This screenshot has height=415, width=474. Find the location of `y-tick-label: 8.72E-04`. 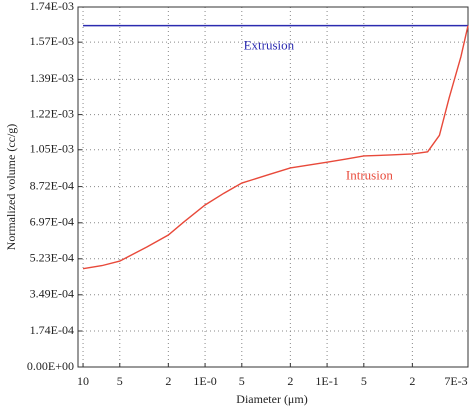

y-tick-label: 8.72E-04 is located at coordinates (52, 185).